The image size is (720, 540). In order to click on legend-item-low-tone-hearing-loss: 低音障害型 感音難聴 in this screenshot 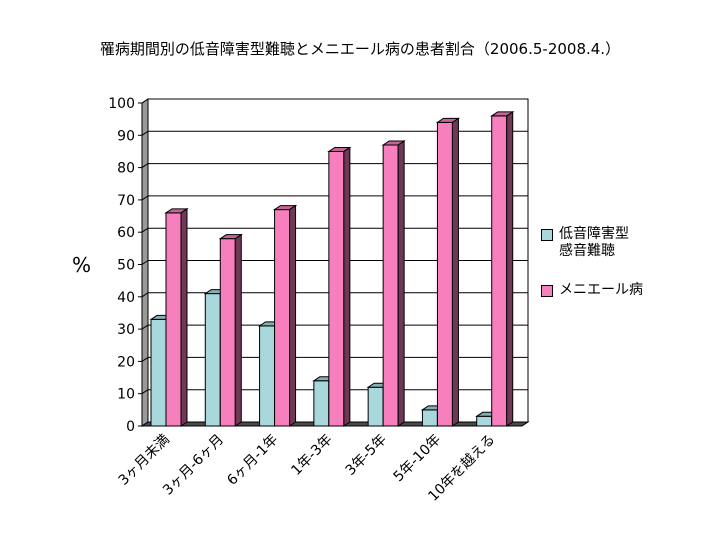, I will do `click(592, 243)`.